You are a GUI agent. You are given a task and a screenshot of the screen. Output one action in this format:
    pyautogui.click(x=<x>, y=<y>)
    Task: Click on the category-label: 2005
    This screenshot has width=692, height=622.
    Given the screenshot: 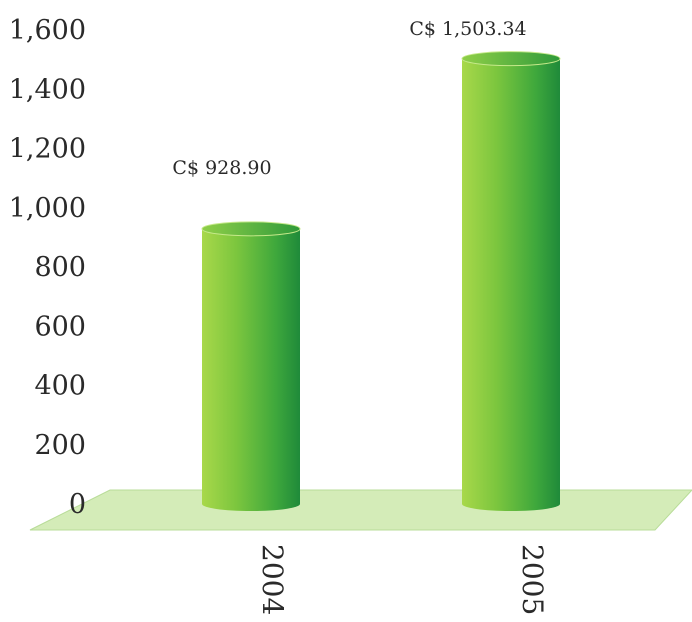 What is the action you would take?
    pyautogui.click(x=532, y=579)
    